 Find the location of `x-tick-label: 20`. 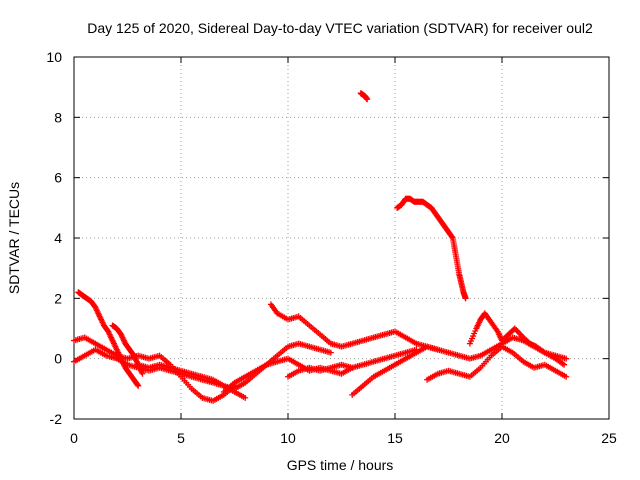

x-tick-label: 20 is located at coordinates (502, 438).